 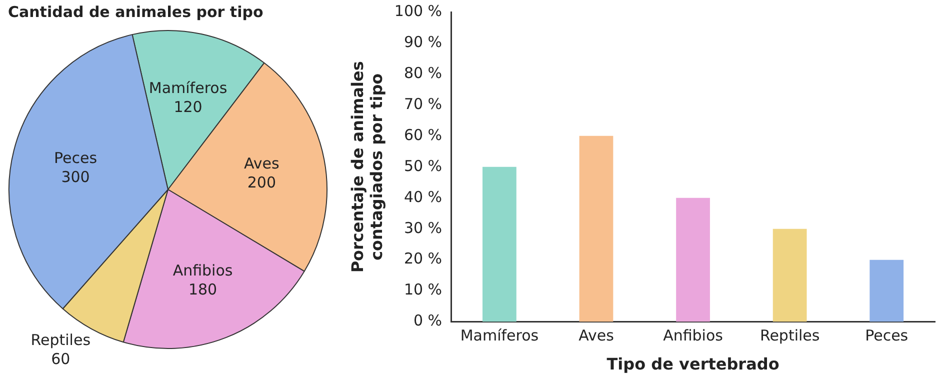 I want to click on slice-label: Mamíferos, so click(x=188, y=88).